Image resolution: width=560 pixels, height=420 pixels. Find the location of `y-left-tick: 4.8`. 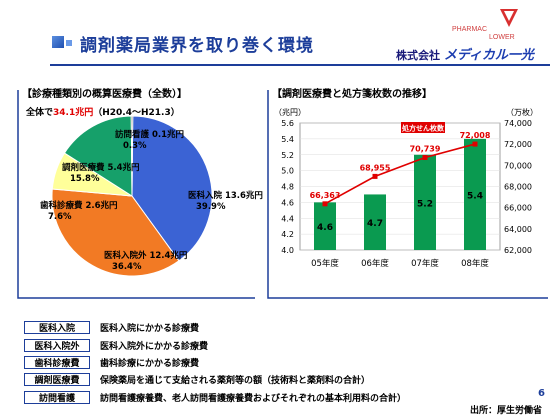

y-left-tick: 4.8 is located at coordinates (287, 187).